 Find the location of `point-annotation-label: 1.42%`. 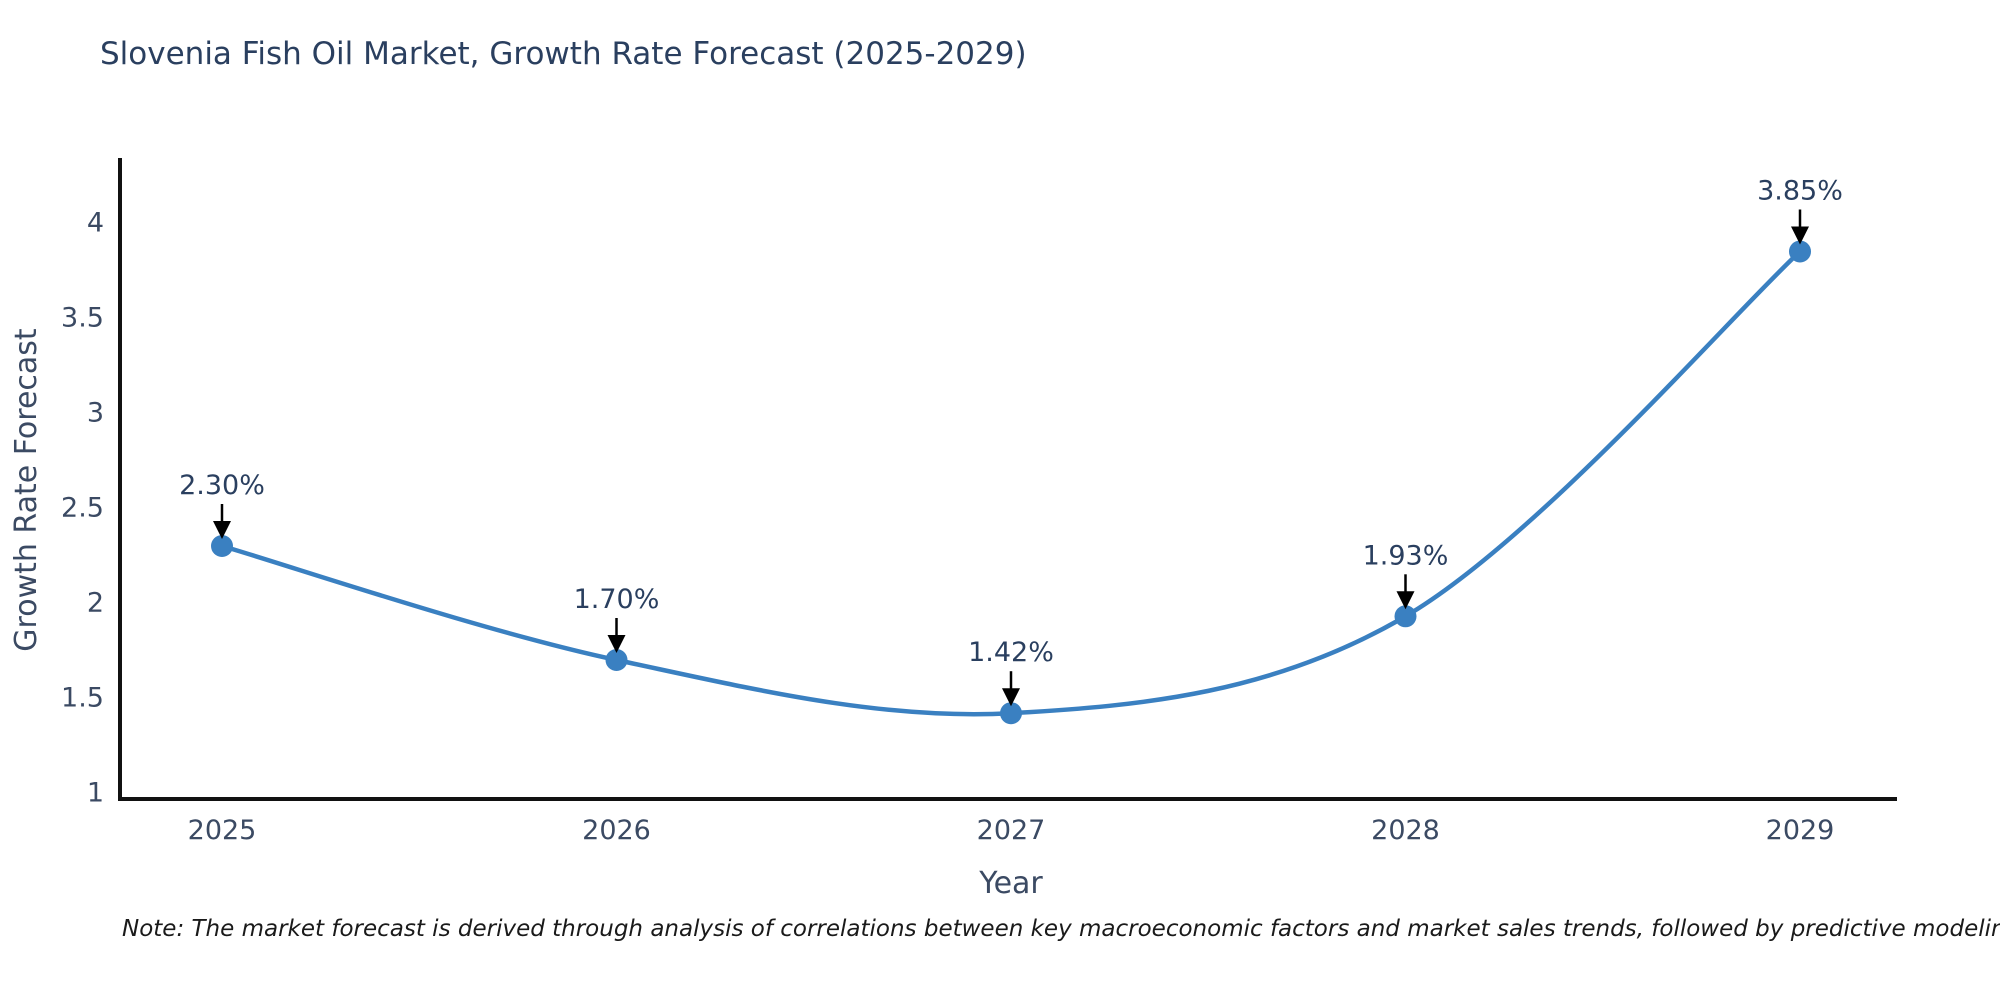

point-annotation-label: 1.42% is located at coordinates (1011, 652).